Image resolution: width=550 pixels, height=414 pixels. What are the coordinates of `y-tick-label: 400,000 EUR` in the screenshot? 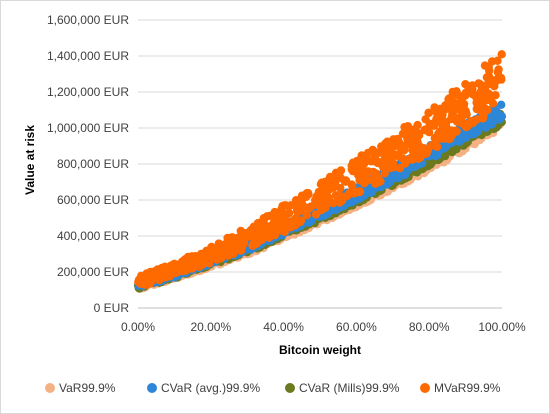 It's located at (93, 236).